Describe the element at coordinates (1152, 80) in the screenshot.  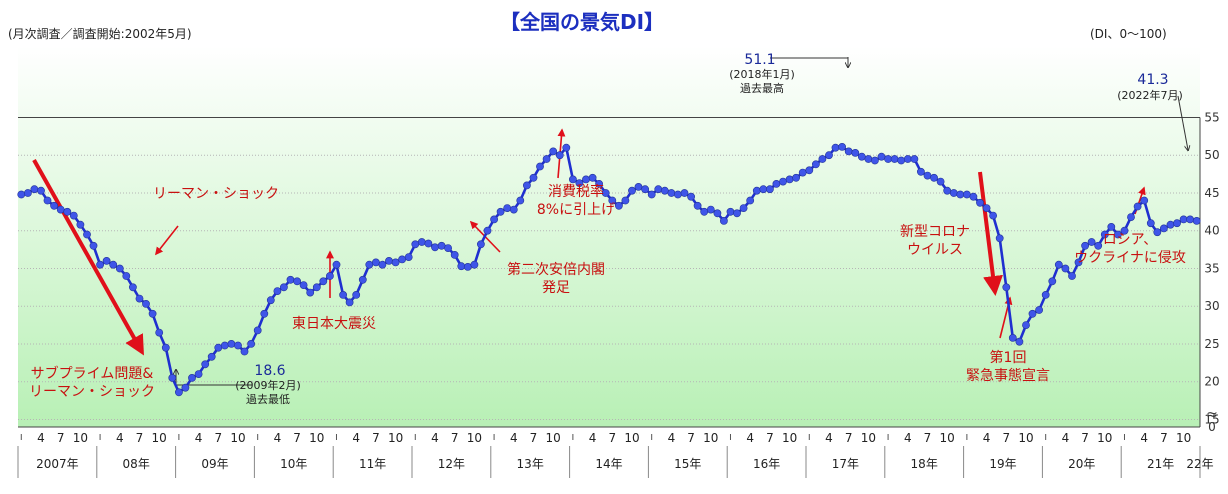
I see `last-value-label: 41.3` at that location.